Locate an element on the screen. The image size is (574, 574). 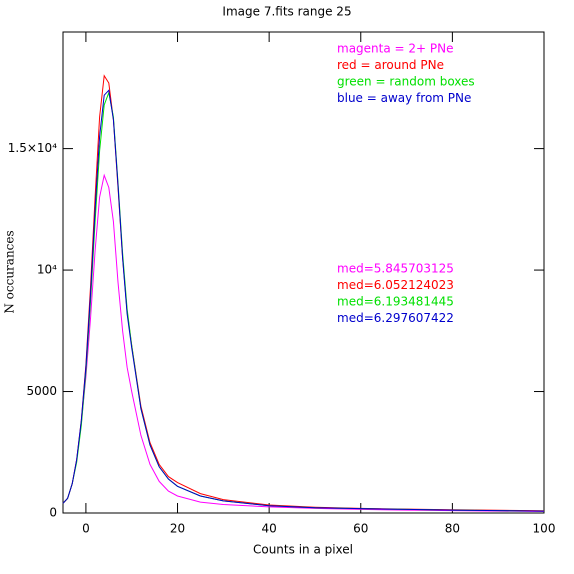
x-tick-label: 60 is located at coordinates (360, 529).